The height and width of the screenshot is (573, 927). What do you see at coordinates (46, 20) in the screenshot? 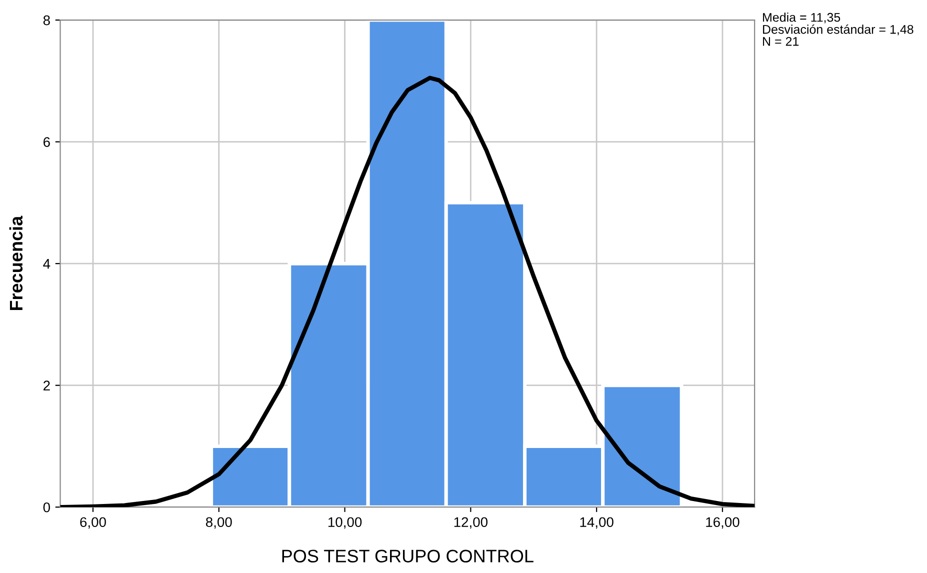
I see `y-tick-label: 8` at bounding box center [46, 20].